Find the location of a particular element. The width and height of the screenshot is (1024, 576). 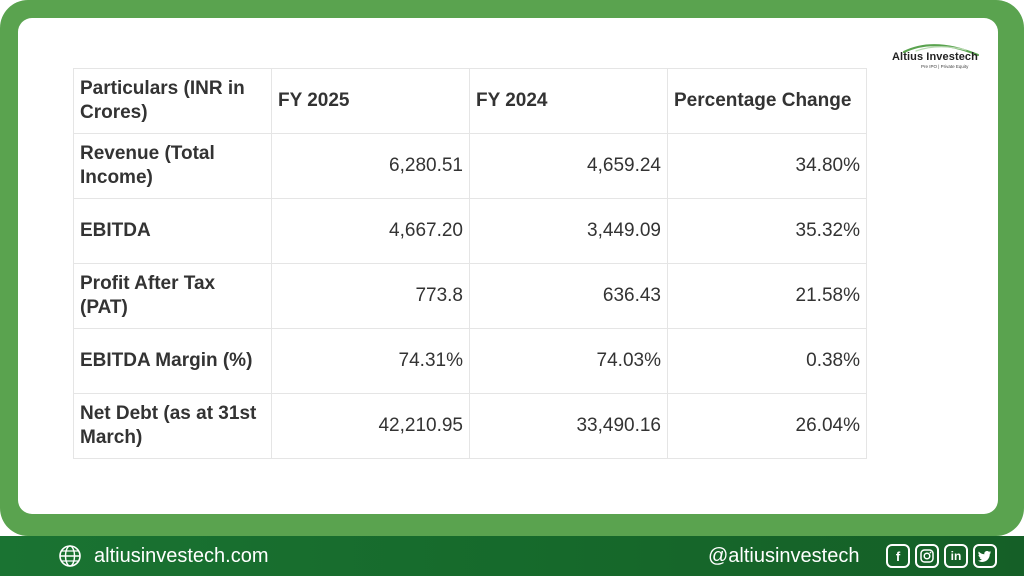

percentage-change: 34.80% is located at coordinates (767, 166).